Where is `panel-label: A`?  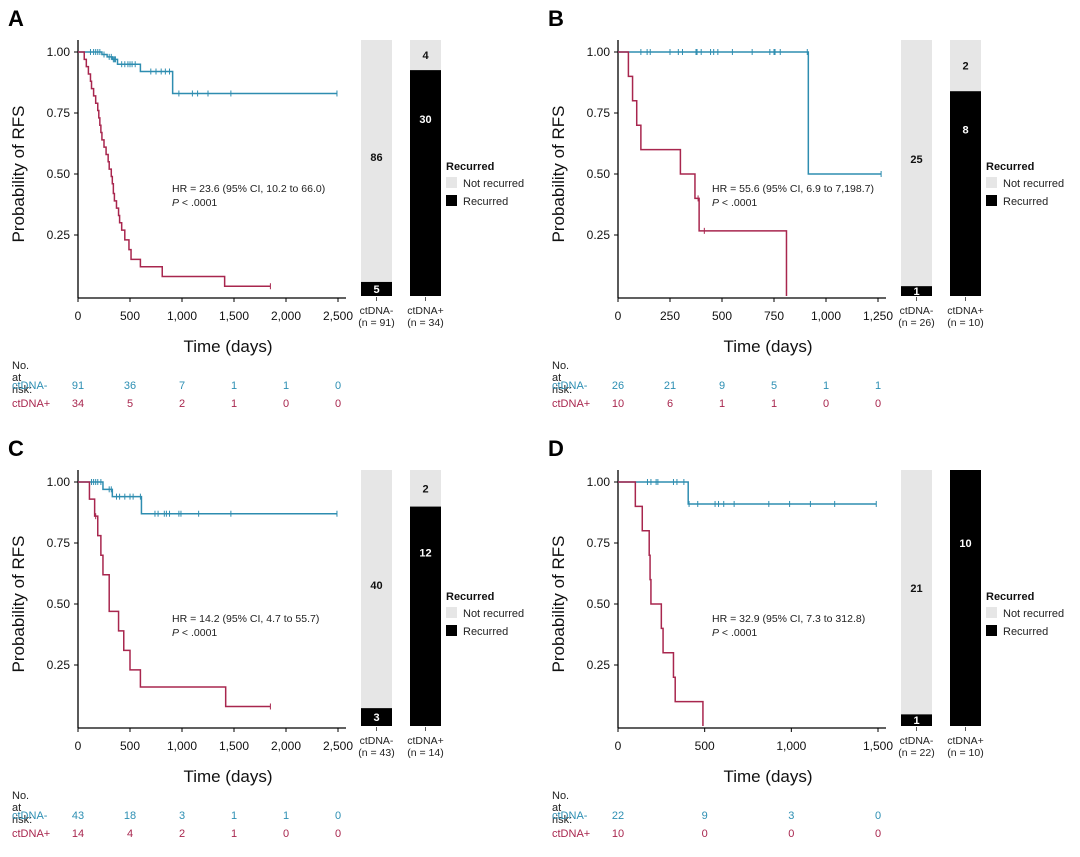
panel-label: A is located at coordinates (16, 18).